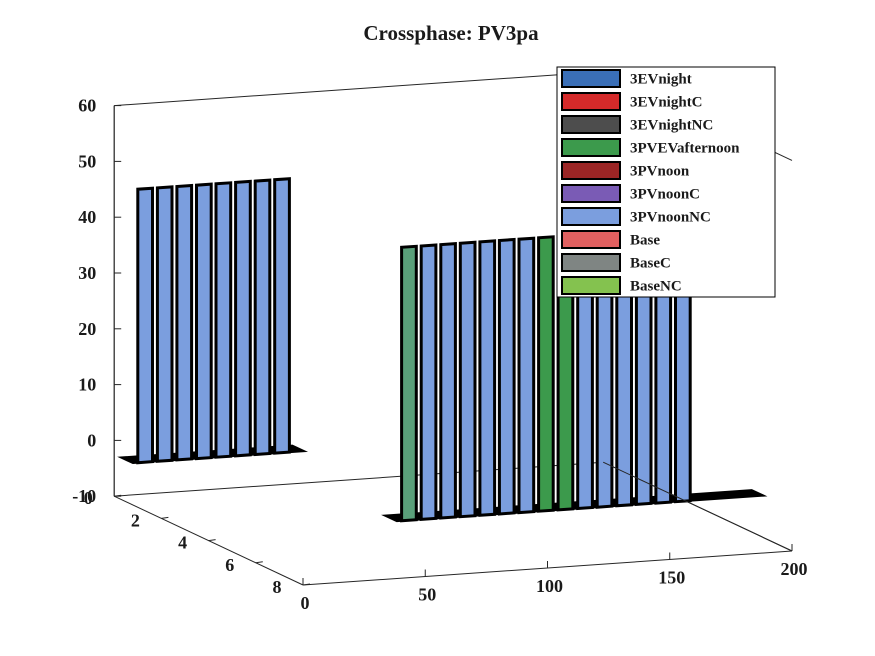 The height and width of the screenshot is (656, 875). What do you see at coordinates (91, 440) in the screenshot?
I see `z-tick-label: 0` at bounding box center [91, 440].